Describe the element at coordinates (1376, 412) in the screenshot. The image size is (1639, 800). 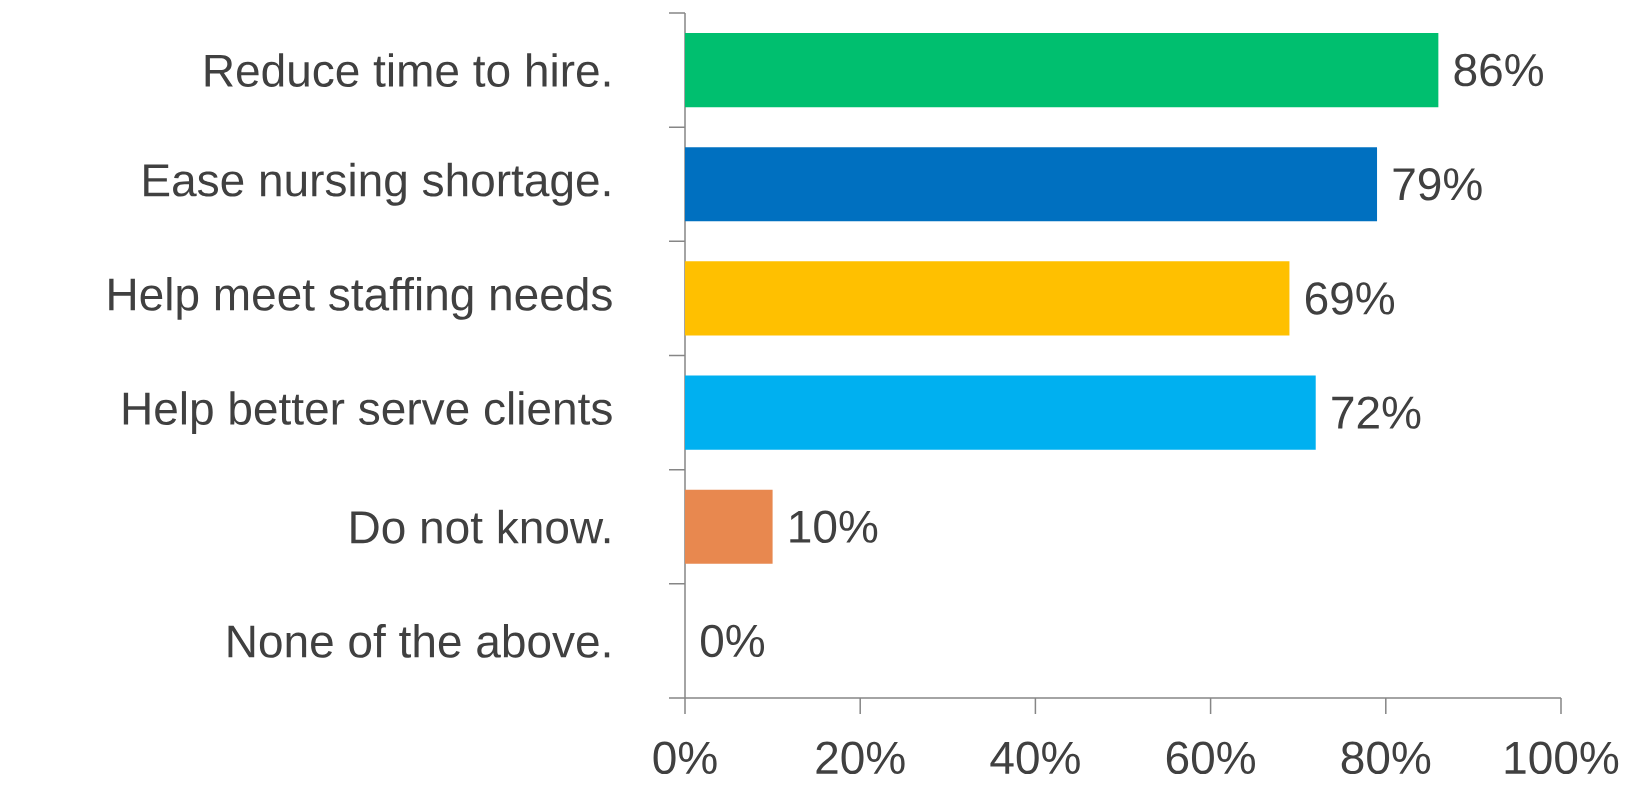
I see `data-label: 72%` at that location.